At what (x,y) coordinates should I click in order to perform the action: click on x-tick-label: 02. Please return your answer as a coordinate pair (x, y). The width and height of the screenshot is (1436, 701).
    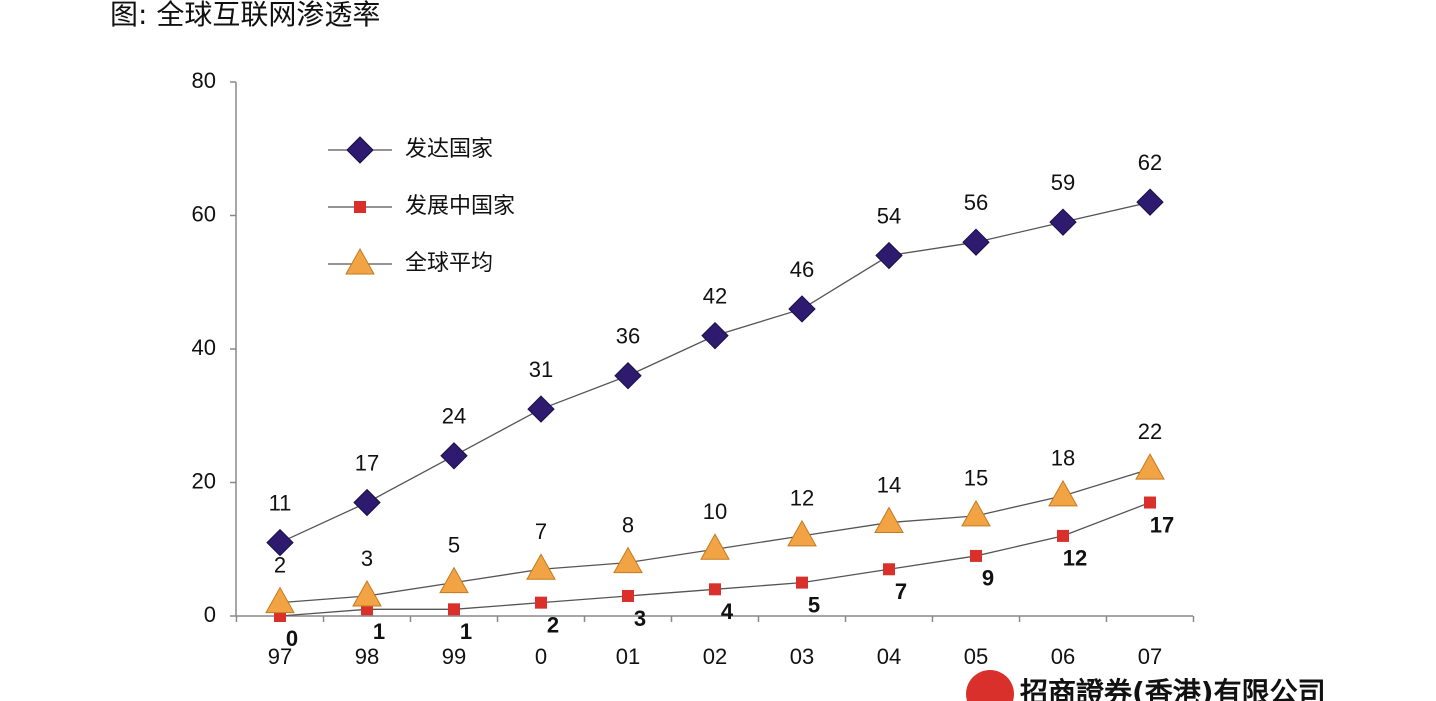
    Looking at the image, I should click on (715, 656).